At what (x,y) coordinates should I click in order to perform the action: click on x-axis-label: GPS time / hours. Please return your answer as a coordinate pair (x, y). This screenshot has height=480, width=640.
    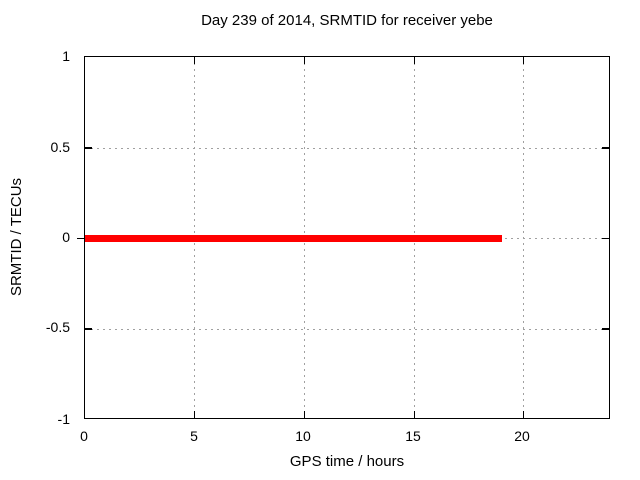
    Looking at the image, I should click on (347, 461).